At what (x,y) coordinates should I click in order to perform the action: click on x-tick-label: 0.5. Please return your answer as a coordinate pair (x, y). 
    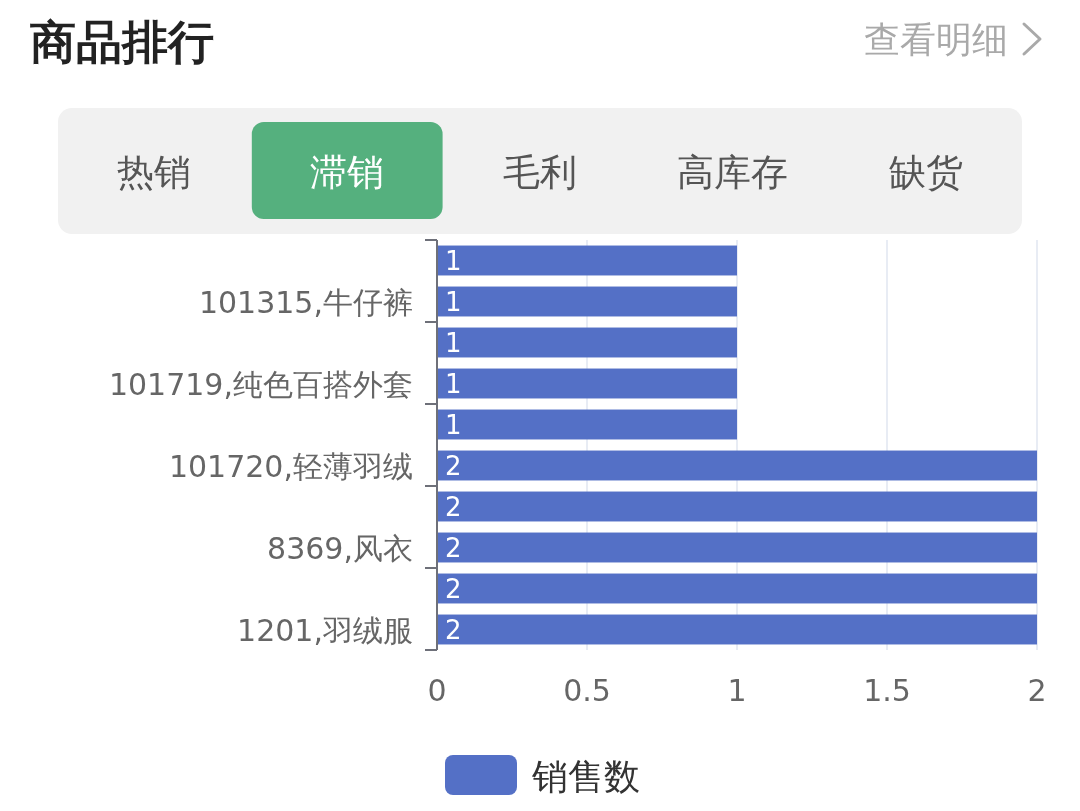
    Looking at the image, I should click on (587, 690).